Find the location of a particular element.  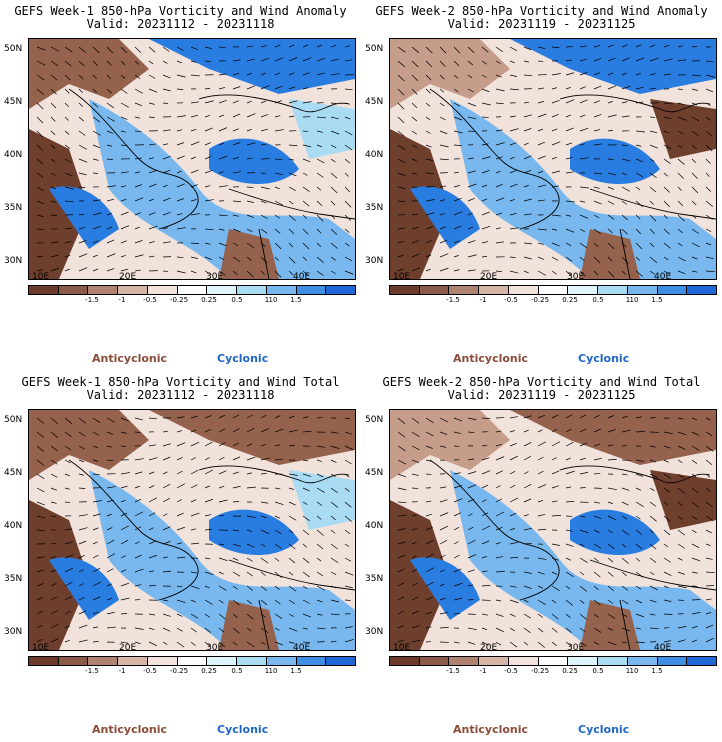

longitude-label: 10E is located at coordinates (402, 648).